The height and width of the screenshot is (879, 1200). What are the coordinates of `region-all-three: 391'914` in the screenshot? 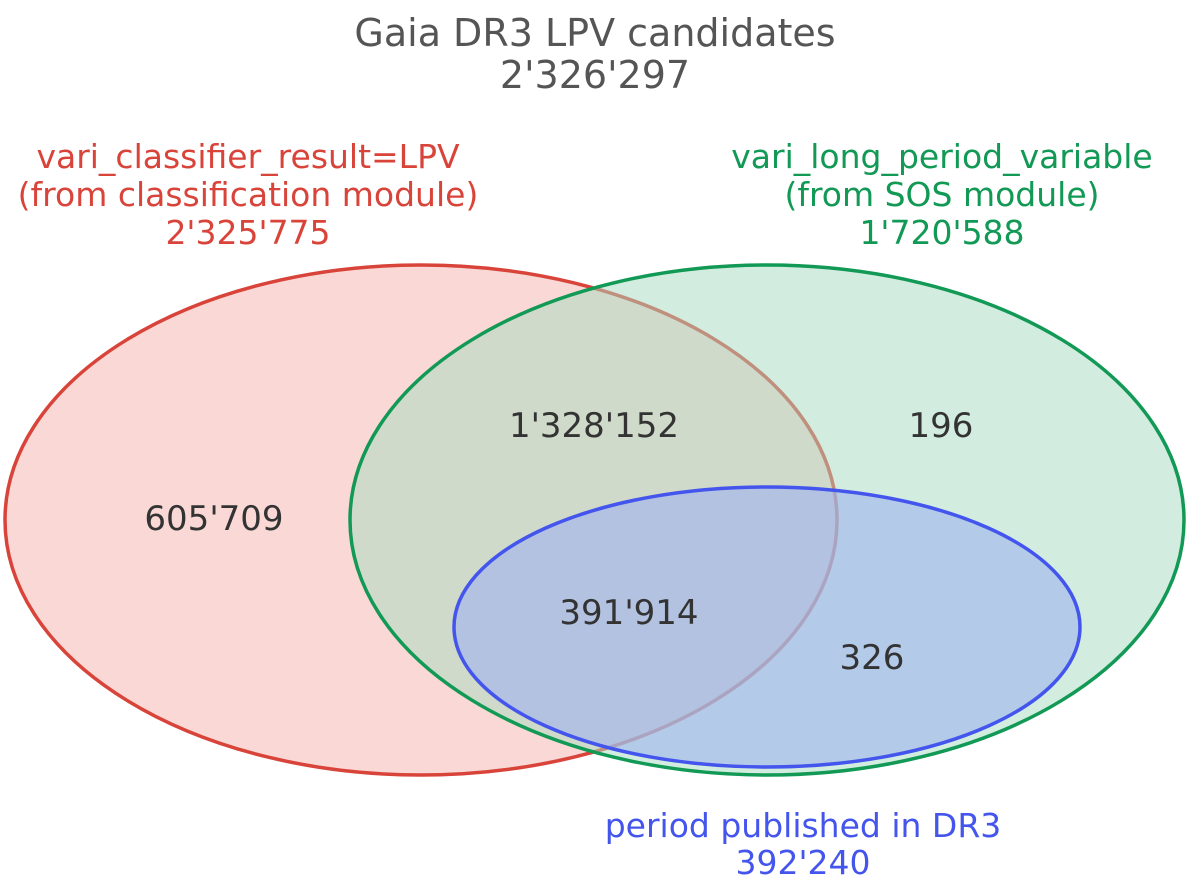 It's located at (628, 613).